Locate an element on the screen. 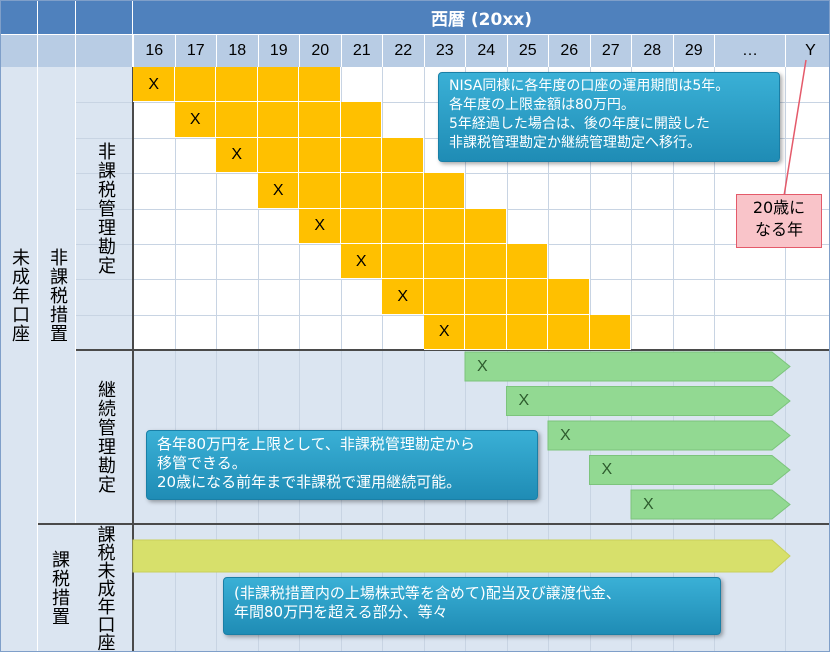  age20-callout: 20歳に なる年 is located at coordinates (779, 221).